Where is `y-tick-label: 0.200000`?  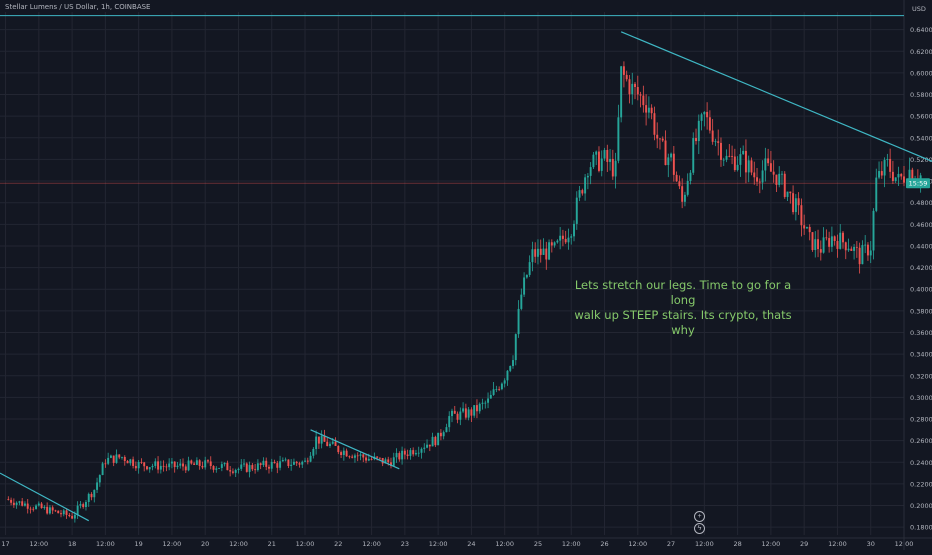
y-tick-label: 0.200000 is located at coordinates (921, 506).